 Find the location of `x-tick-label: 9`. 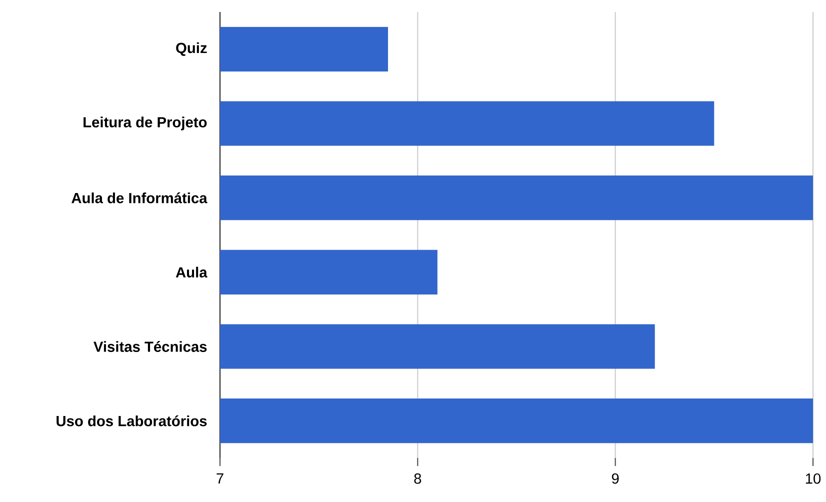

x-tick-label: 9 is located at coordinates (615, 478).